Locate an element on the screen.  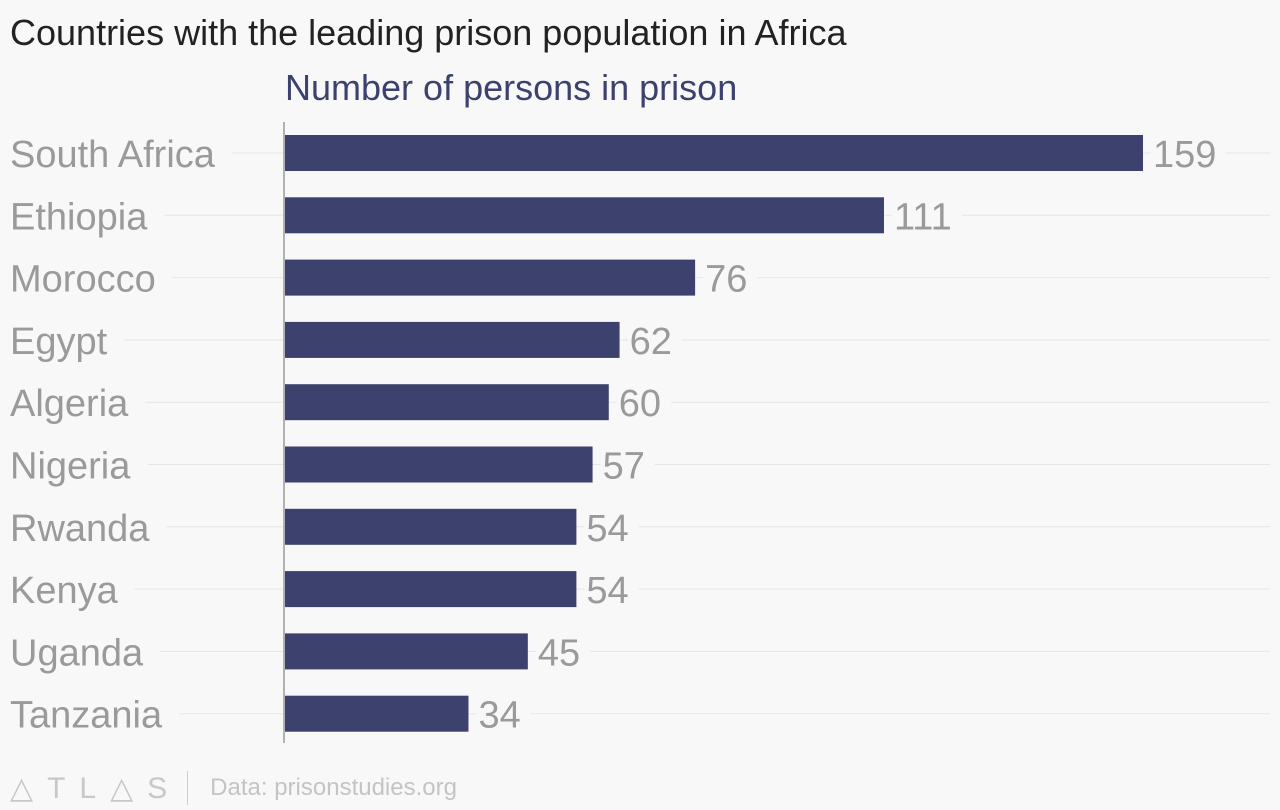
footer-divider is located at coordinates (188, 788).